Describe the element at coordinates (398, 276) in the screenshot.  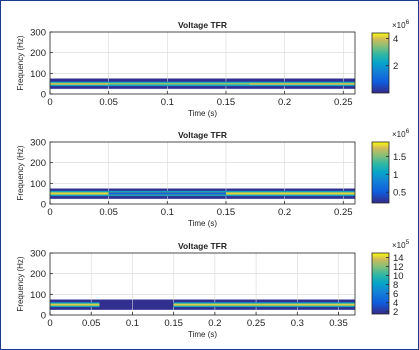
I see `colorbar-tick-label: 10` at that location.